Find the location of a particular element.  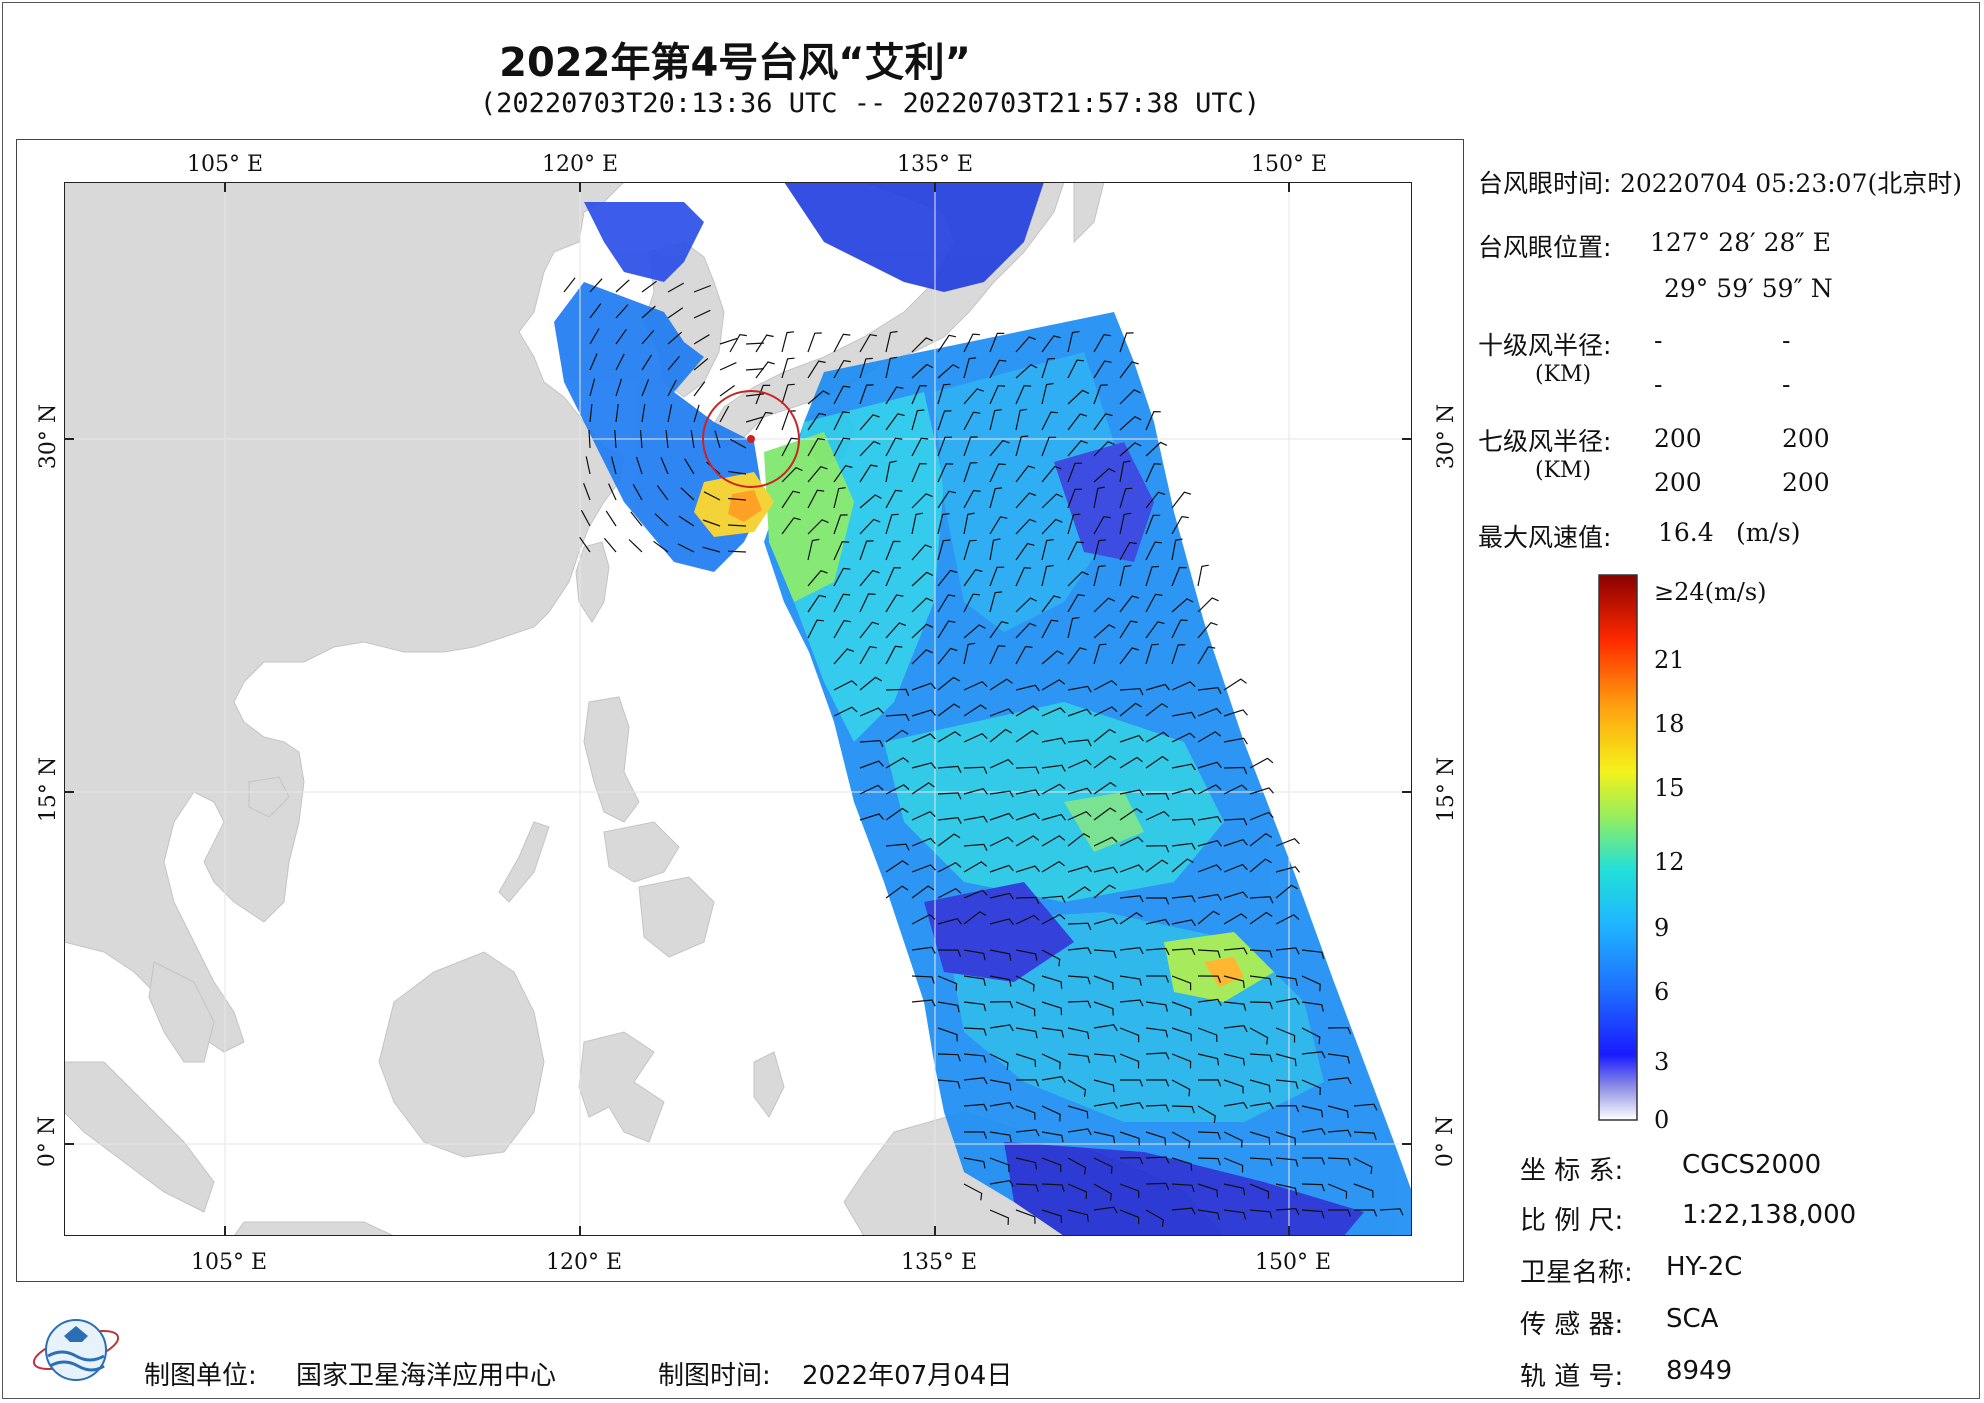

lon-label-bottom-105: 105° E is located at coordinates (229, 1262).